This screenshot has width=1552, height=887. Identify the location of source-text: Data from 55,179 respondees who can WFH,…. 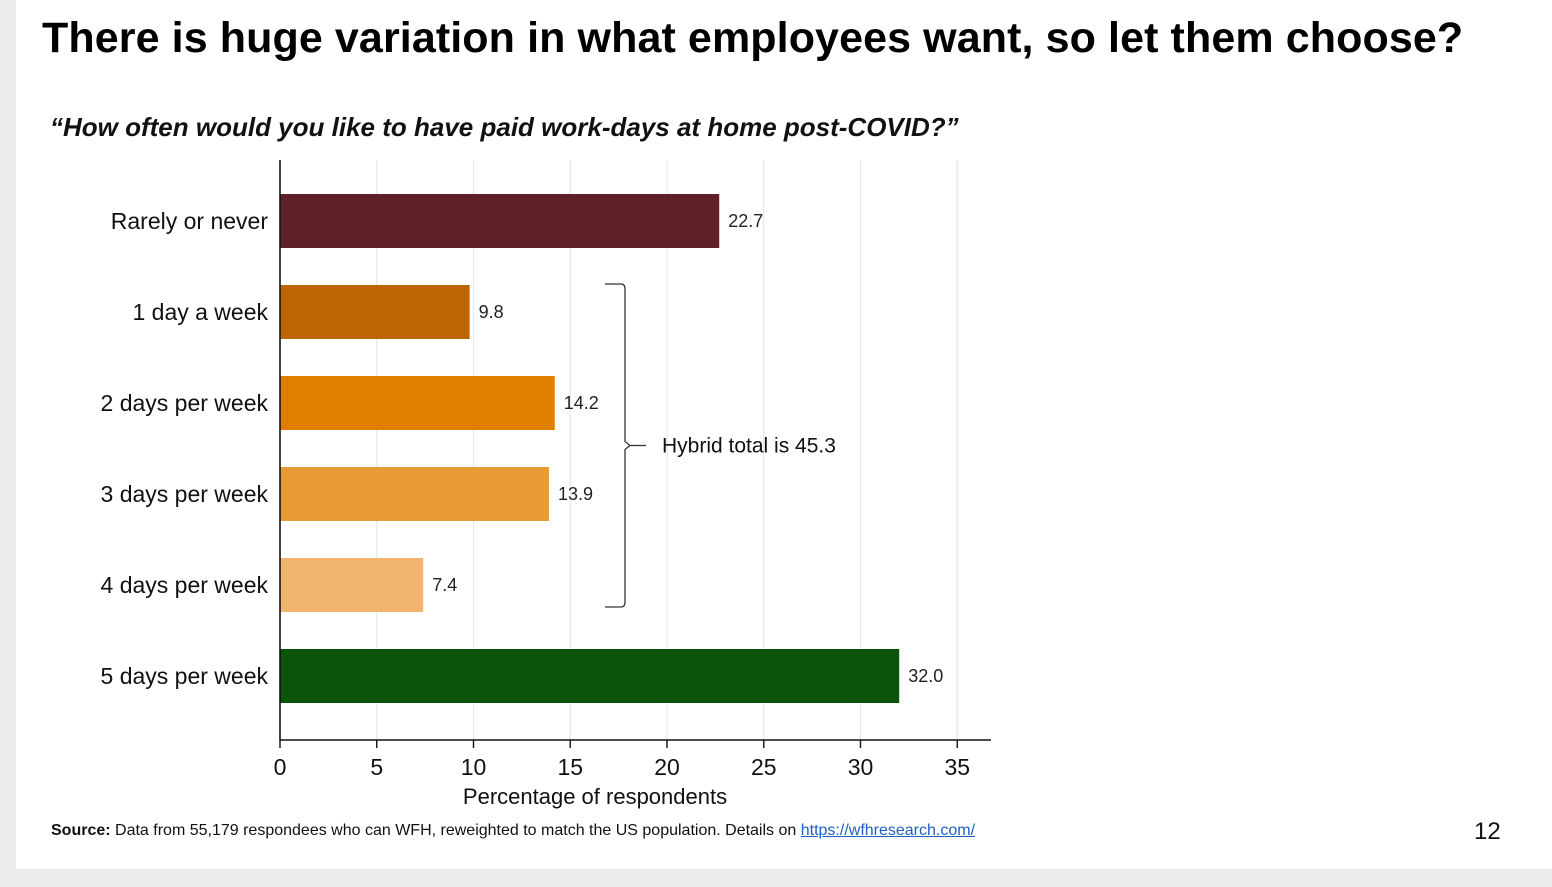
(455, 830).